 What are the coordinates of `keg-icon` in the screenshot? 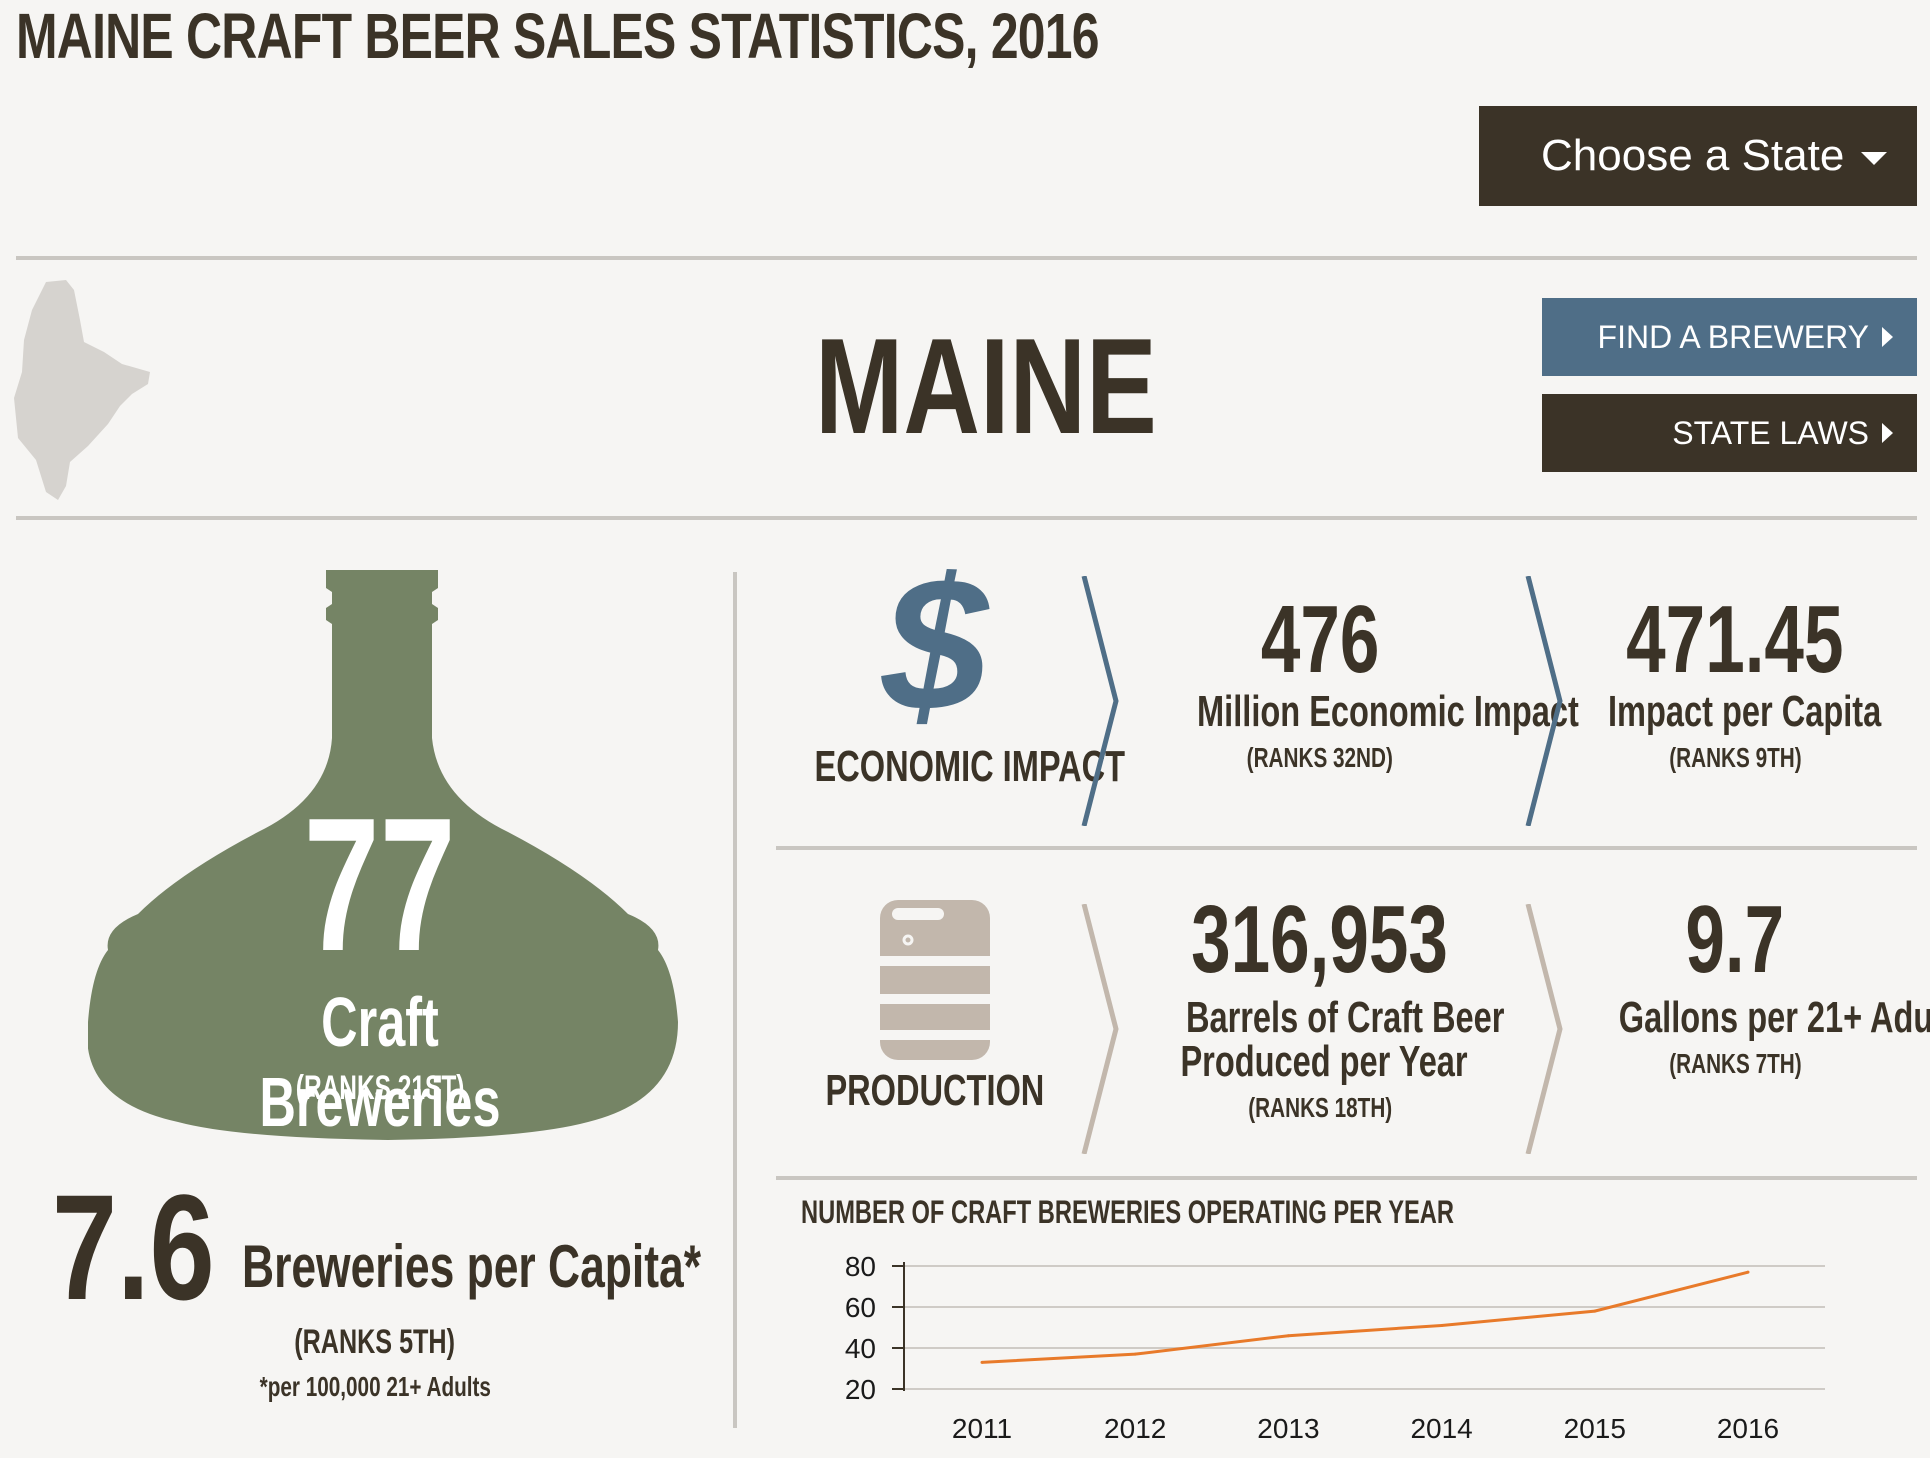 It's located at (935, 980).